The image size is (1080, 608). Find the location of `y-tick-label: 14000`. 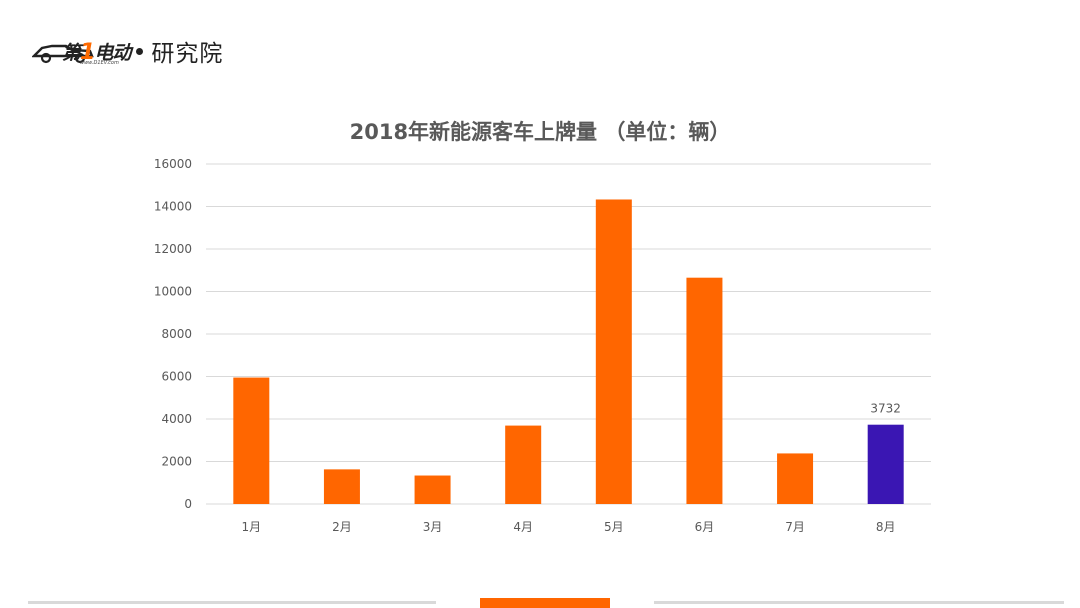

y-tick-label: 14000 is located at coordinates (173, 207).